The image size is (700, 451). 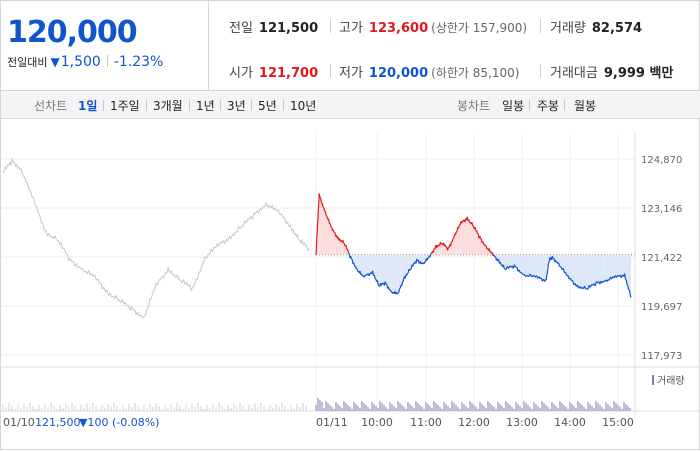 I want to click on y-tick-label: 121,422, so click(x=661, y=258).